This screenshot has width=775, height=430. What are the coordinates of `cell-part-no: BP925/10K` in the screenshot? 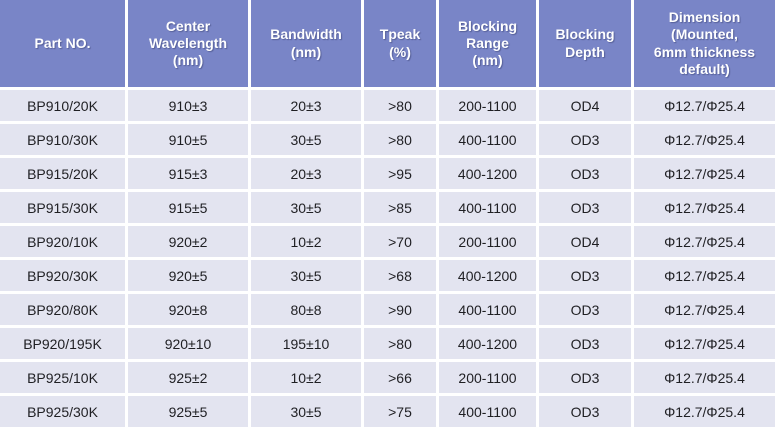 It's located at (62, 377).